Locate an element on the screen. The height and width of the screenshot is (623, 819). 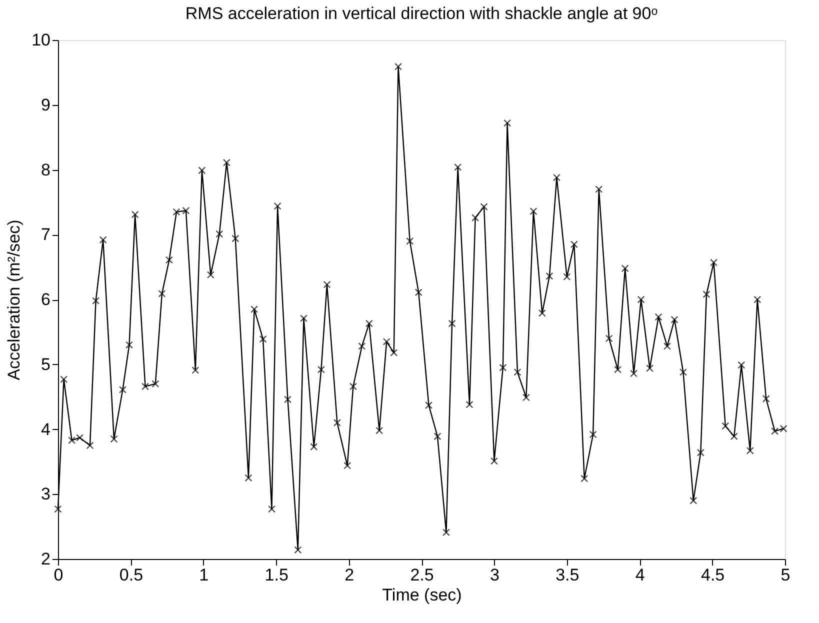
y-tick-label: 6 is located at coordinates (45, 299).